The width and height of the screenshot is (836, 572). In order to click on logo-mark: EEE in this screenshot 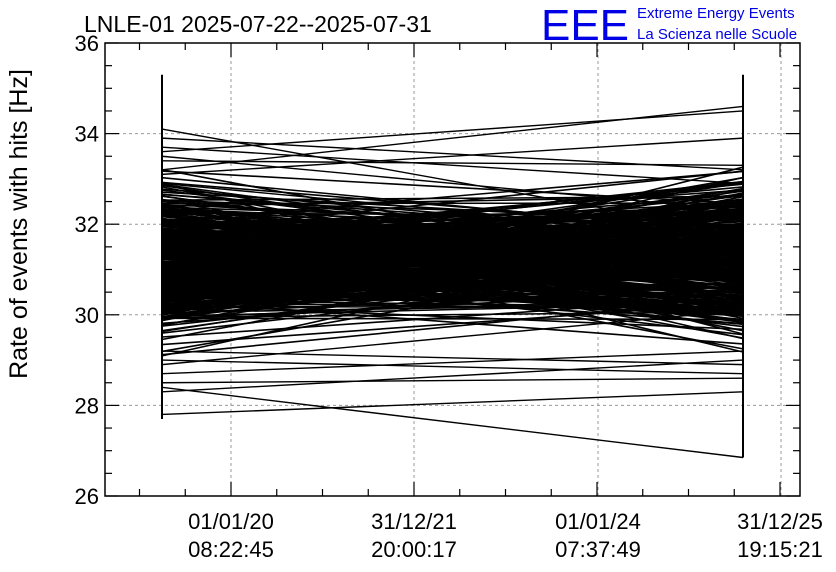, I will do `click(585, 25)`.